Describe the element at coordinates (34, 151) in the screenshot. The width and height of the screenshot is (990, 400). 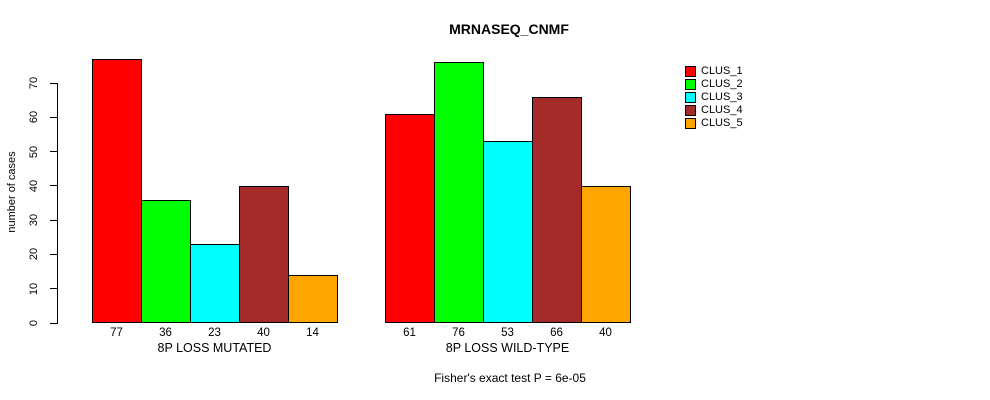
I see `y-tick-label: 50` at that location.